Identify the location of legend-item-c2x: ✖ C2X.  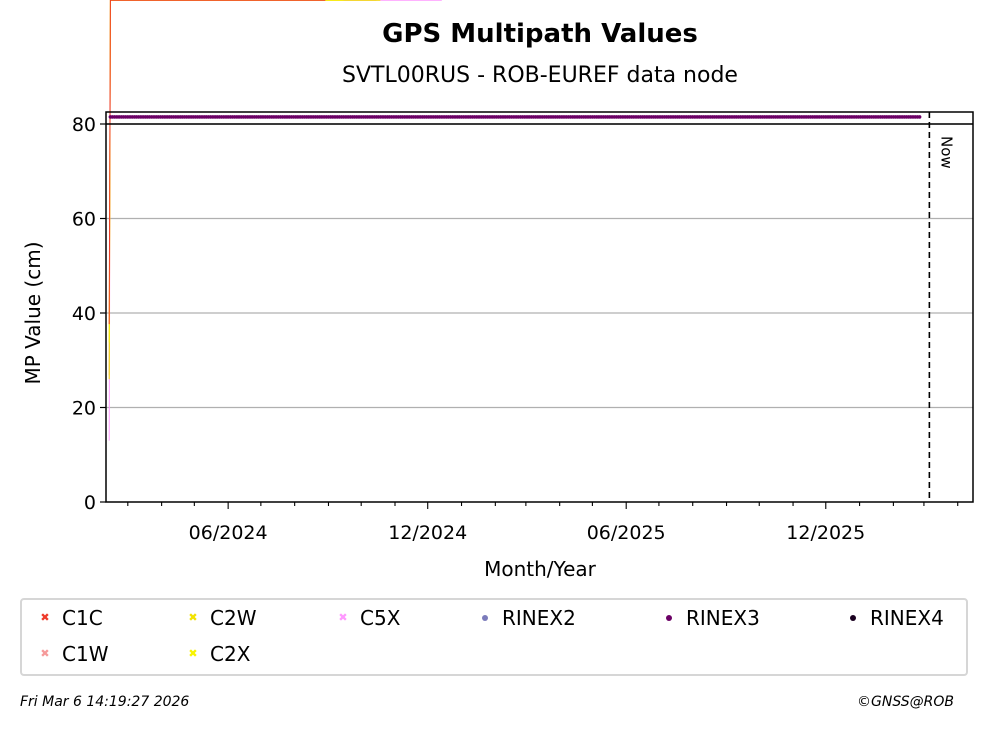
(218, 654).